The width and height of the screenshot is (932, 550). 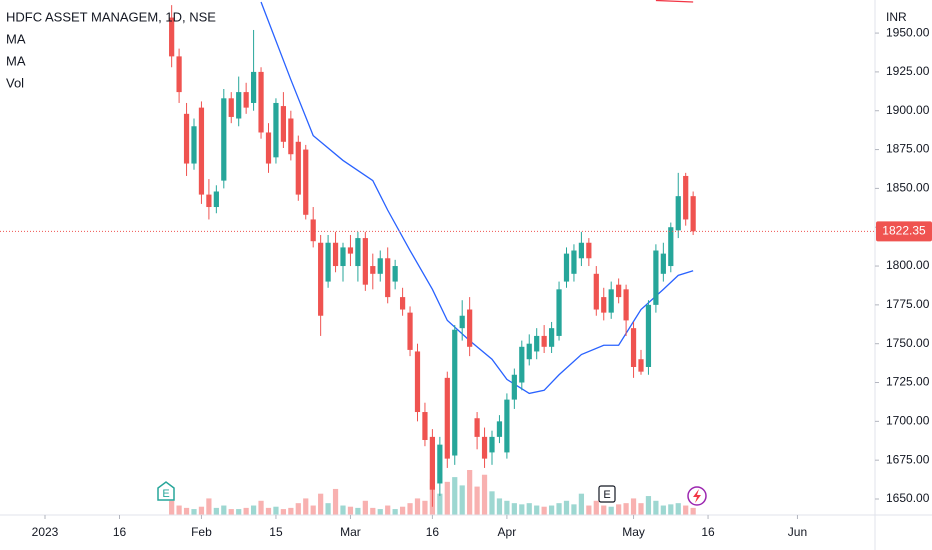 What do you see at coordinates (908, 304) in the screenshot?
I see `y-tick-label: 1775.00` at bounding box center [908, 304].